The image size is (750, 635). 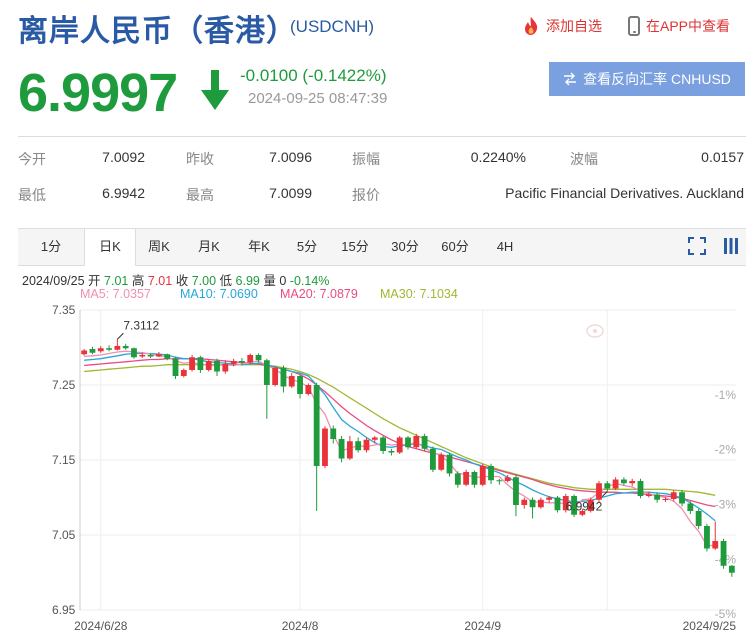 I want to click on ma5-readout: MA5: 7.0357, so click(x=115, y=294).